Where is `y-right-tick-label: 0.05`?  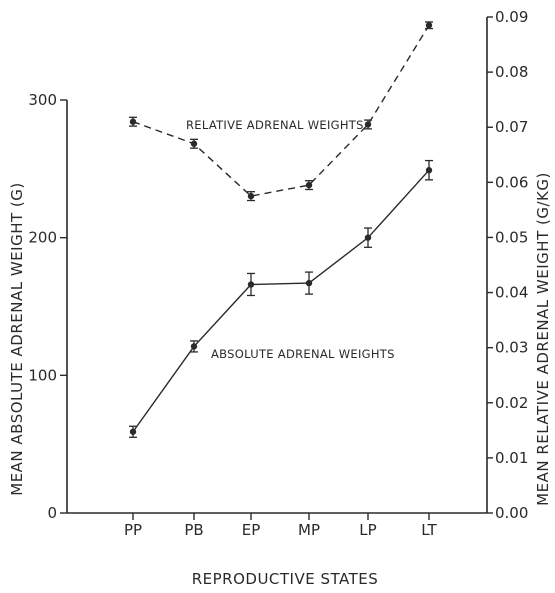
y-right-tick-label: 0.05 is located at coordinates (511, 237).